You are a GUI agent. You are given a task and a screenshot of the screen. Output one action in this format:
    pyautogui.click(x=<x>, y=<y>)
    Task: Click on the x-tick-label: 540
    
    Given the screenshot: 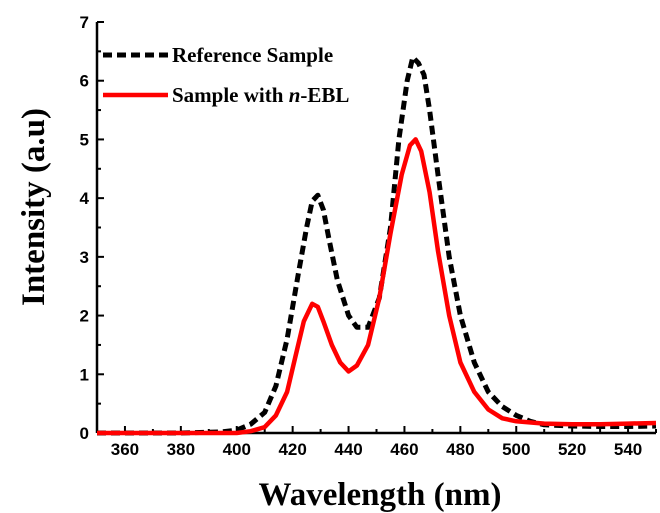 What is the action you would take?
    pyautogui.click(x=628, y=449)
    